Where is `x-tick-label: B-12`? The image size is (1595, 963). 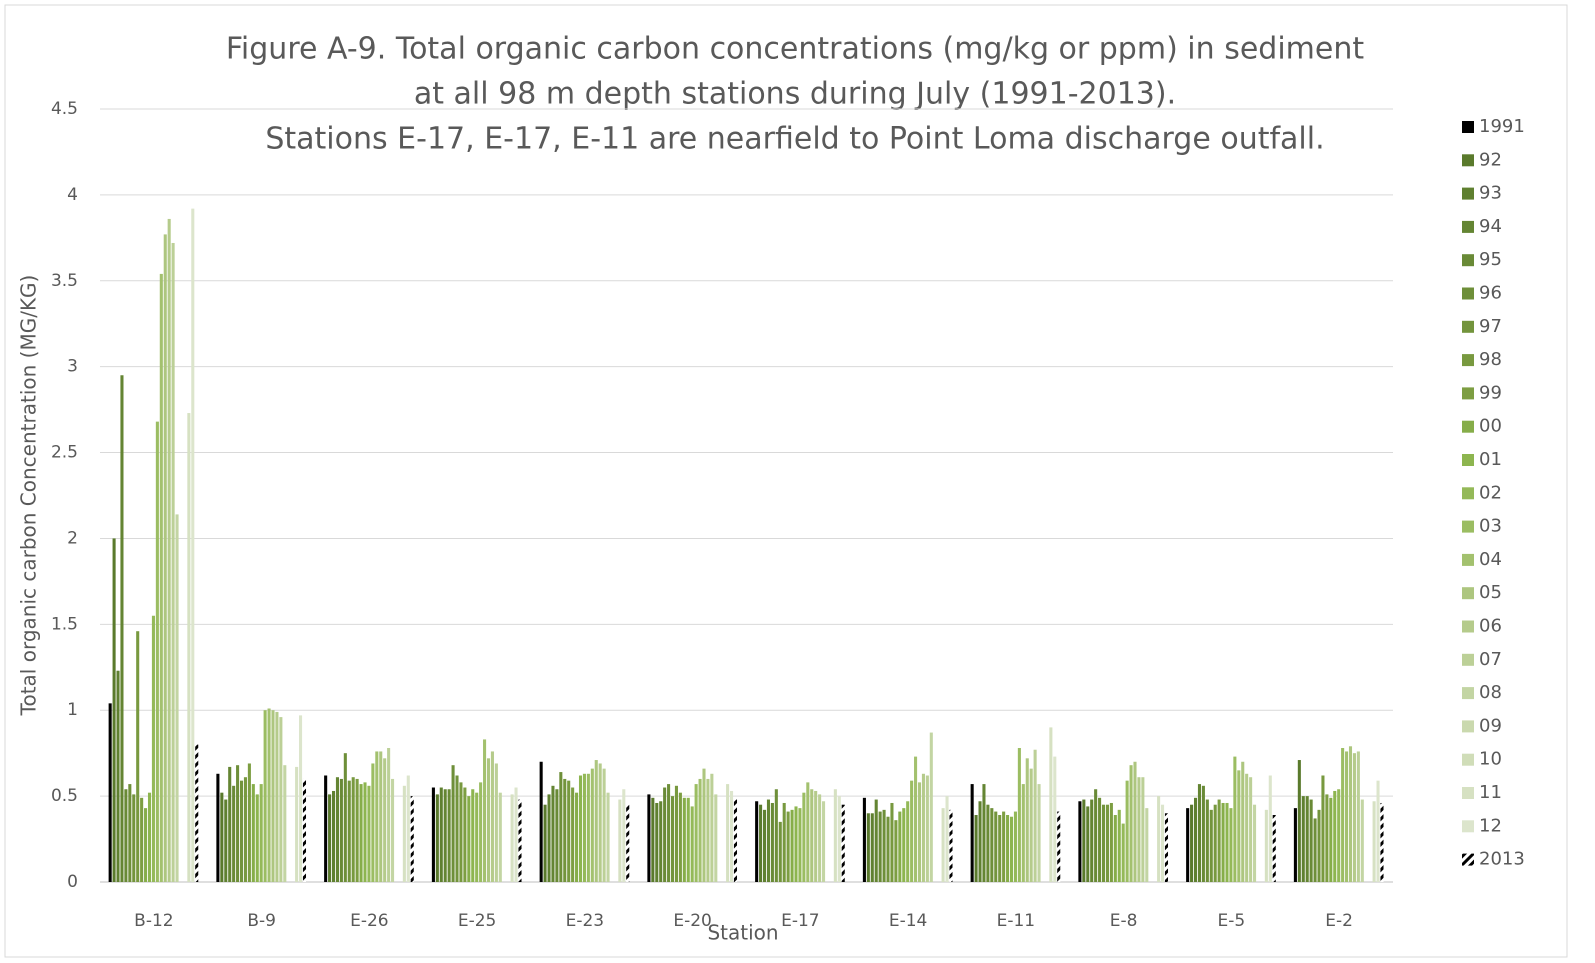 x-tick-label: B-12 is located at coordinates (153, 921).